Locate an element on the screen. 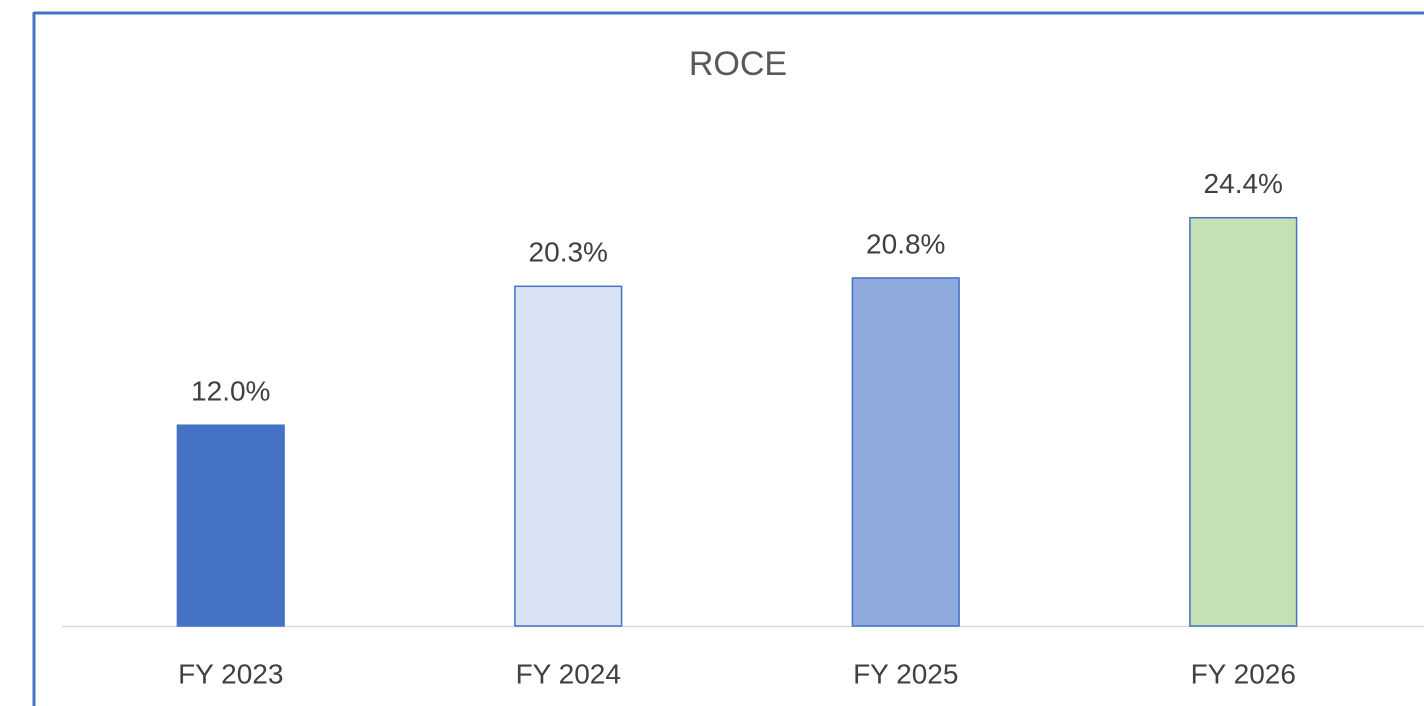 The width and height of the screenshot is (1424, 706). chart-title: ROCE is located at coordinates (738, 64).